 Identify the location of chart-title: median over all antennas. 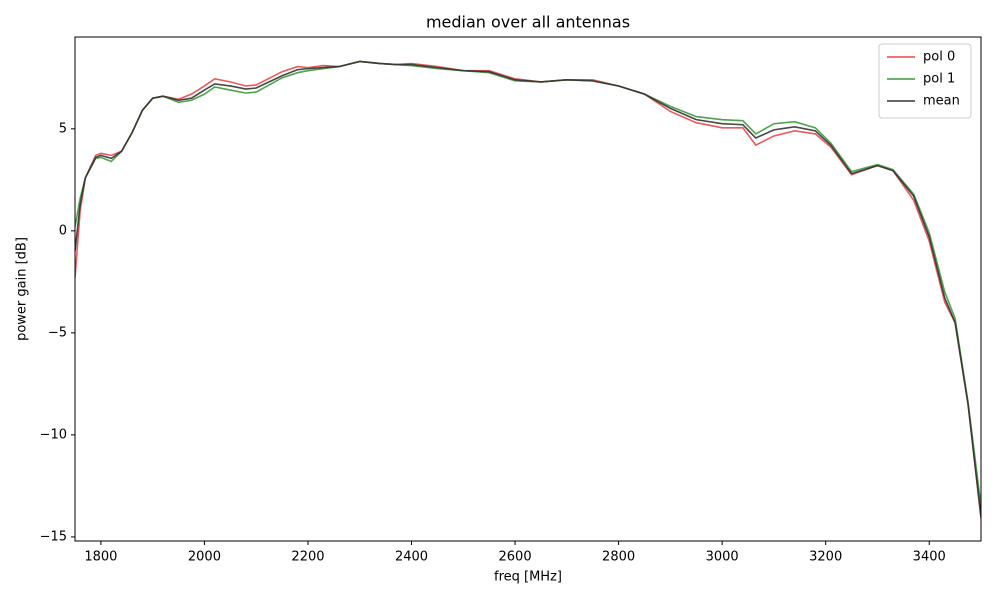
(528, 22).